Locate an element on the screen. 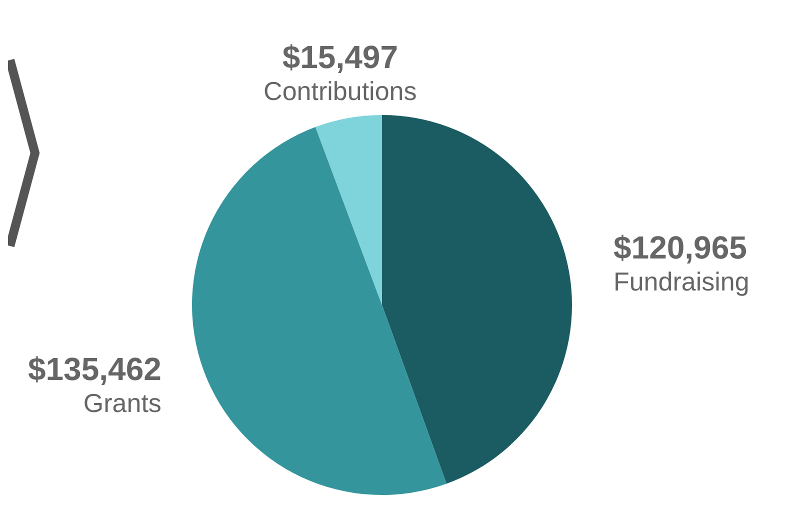 This screenshot has width=785, height=505. pie-slice is located at coordinates (348, 210).